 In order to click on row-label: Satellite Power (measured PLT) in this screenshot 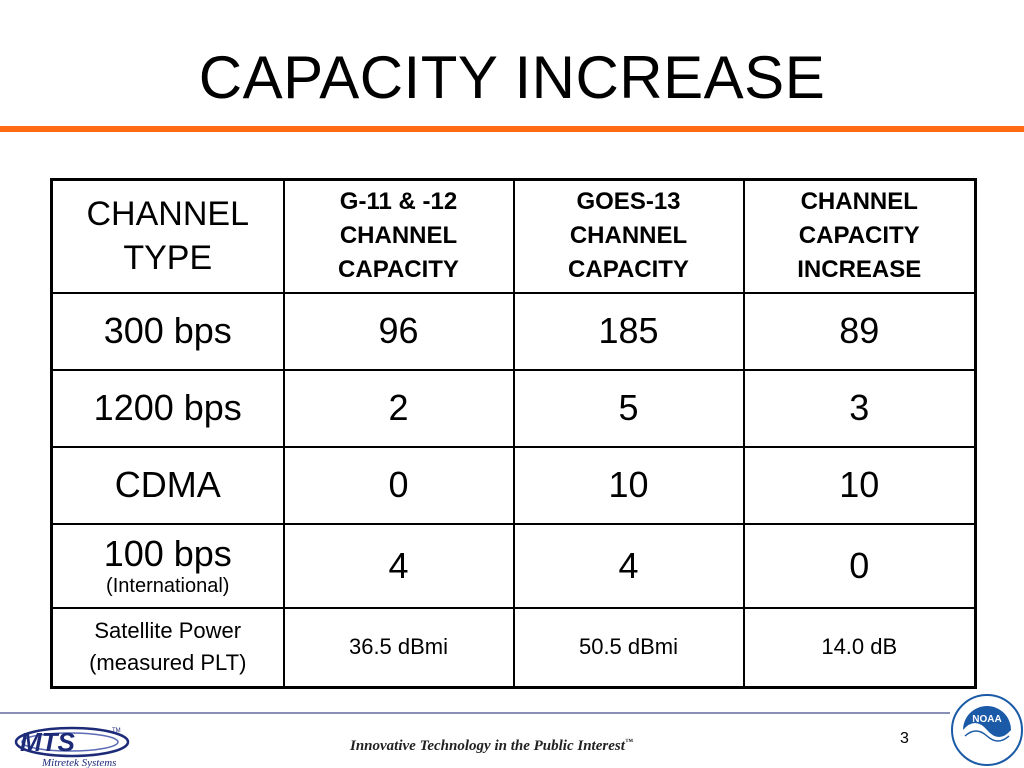, I will do `click(167, 647)`.